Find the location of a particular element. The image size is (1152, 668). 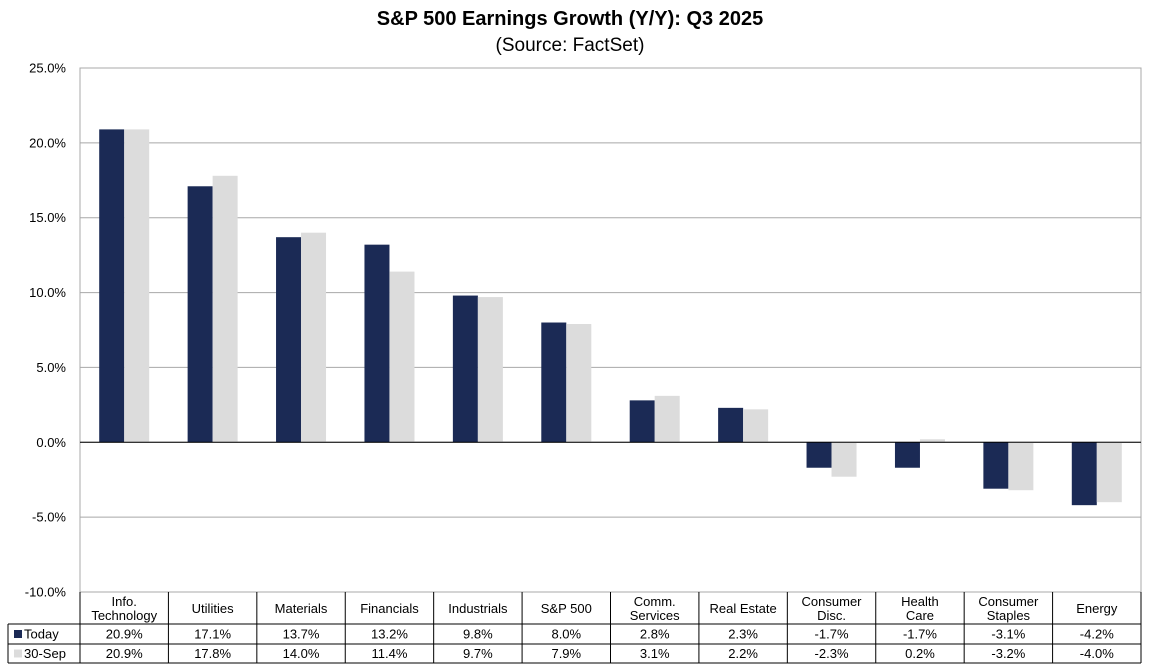

data-label: -3.2% is located at coordinates (1008, 653).